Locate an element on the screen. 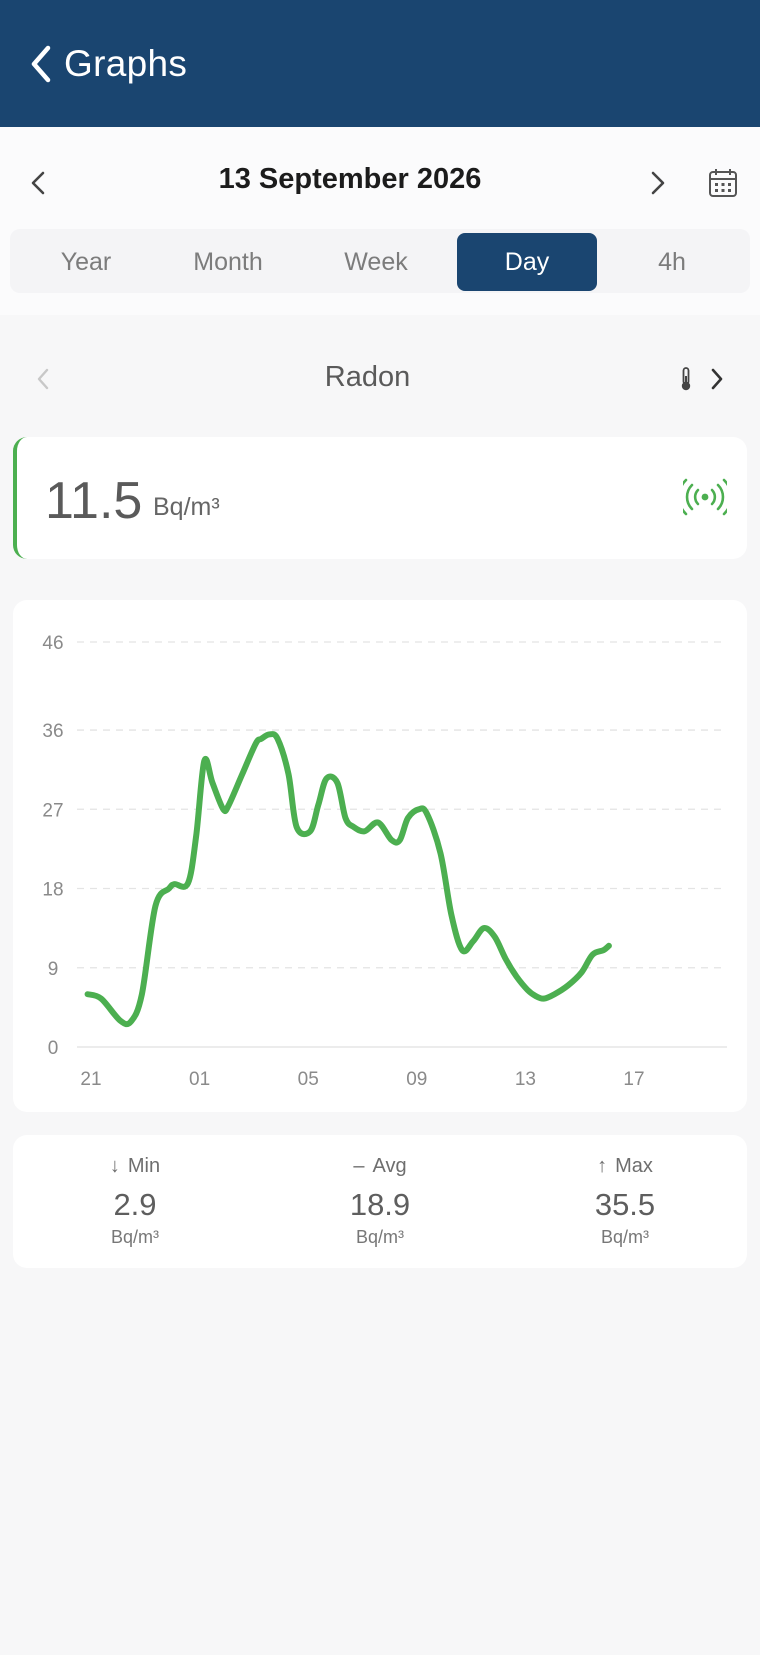 The image size is (760, 1655). x-tick-label: 13 is located at coordinates (525, 1079).